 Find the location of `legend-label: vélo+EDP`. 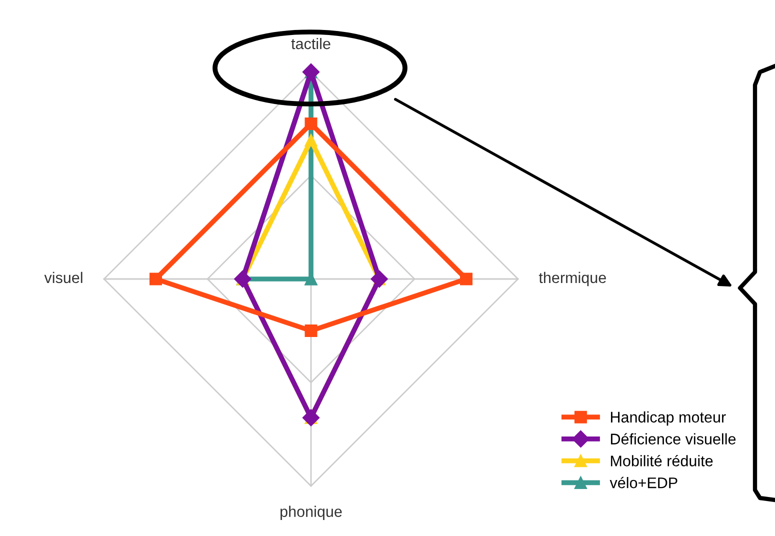

legend-label: vélo+EDP is located at coordinates (644, 482).